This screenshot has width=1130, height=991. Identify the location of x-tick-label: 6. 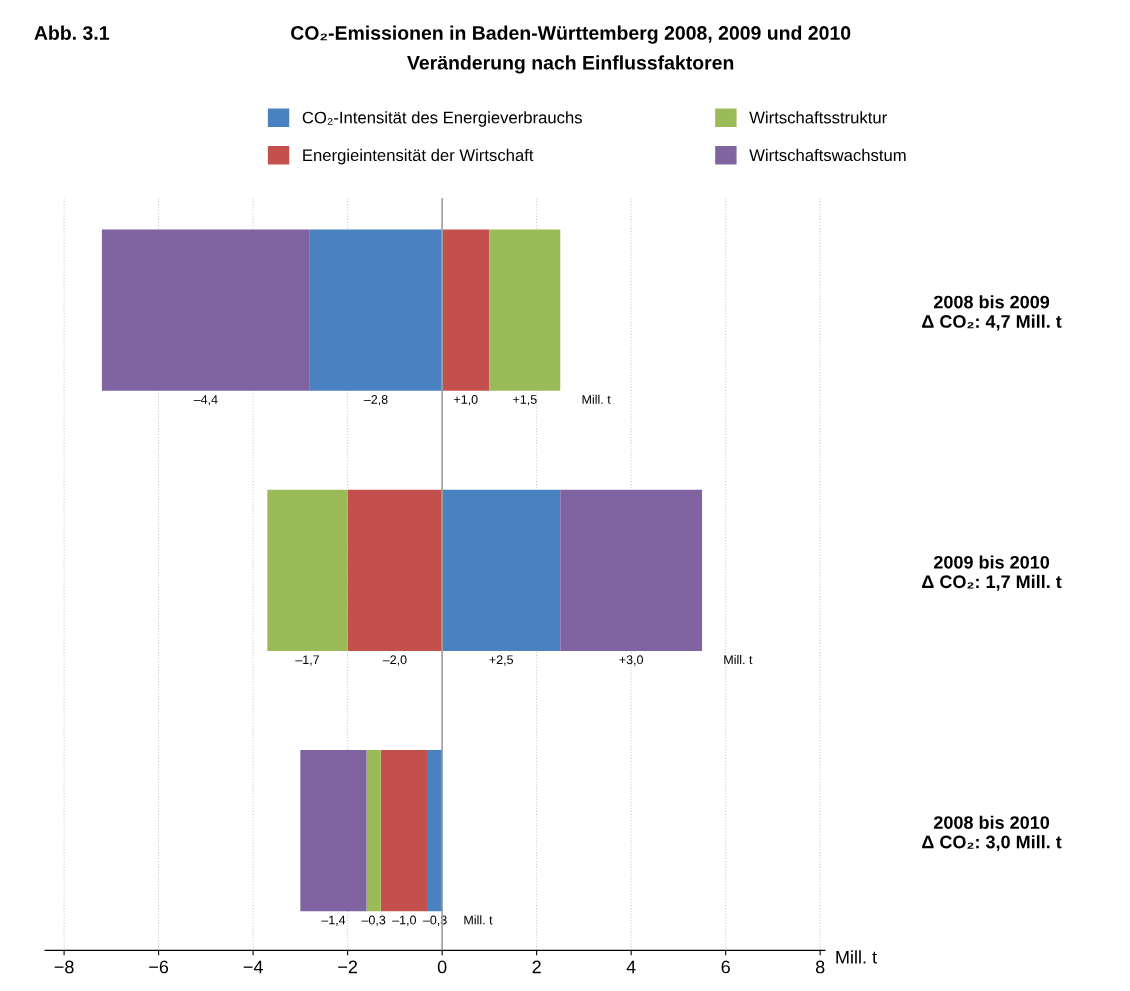
(725, 967).